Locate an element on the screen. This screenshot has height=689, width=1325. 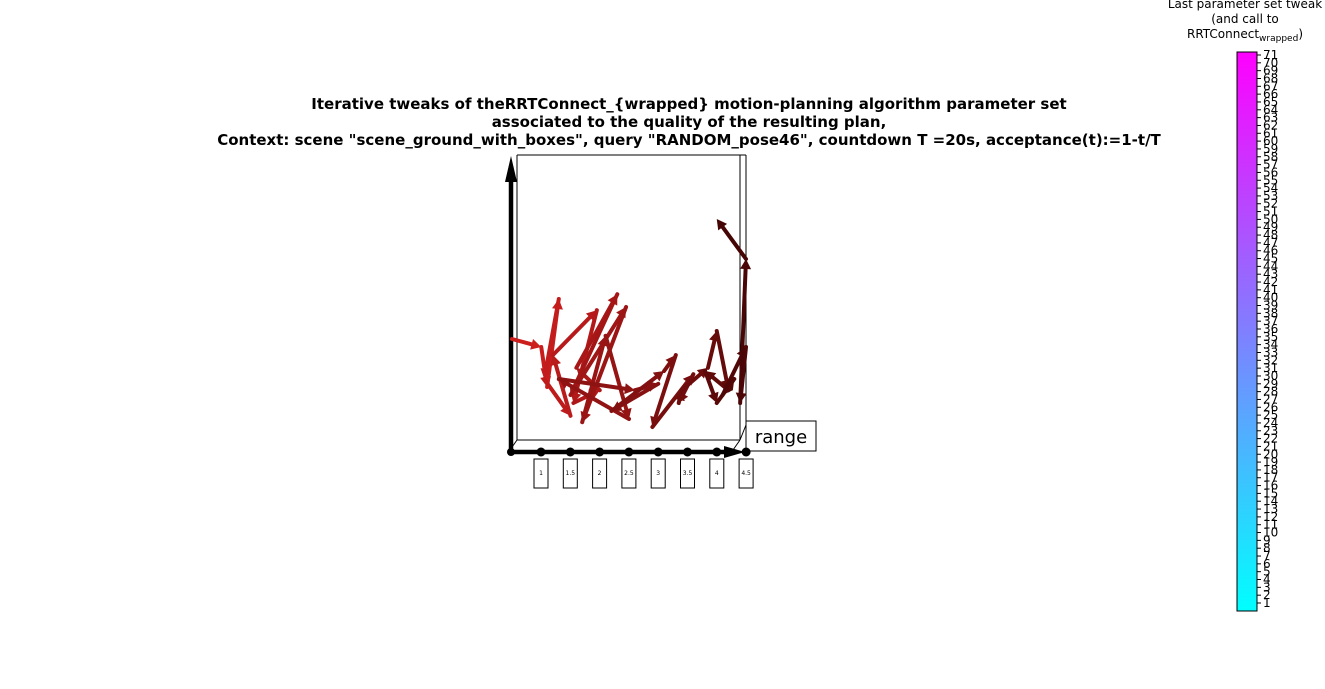
colorbar-tick-label: 18 is located at coordinates (1270, 470).